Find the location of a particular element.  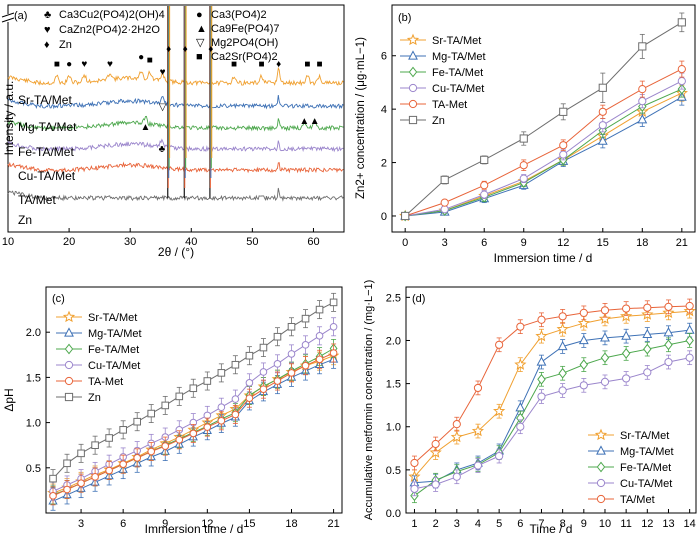

legend-symbol: ▽ is located at coordinates (200, 43).